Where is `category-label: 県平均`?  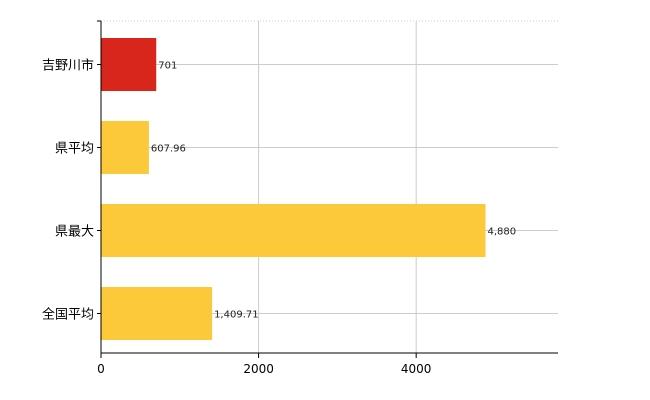 category-label: 県平均 is located at coordinates (74, 149).